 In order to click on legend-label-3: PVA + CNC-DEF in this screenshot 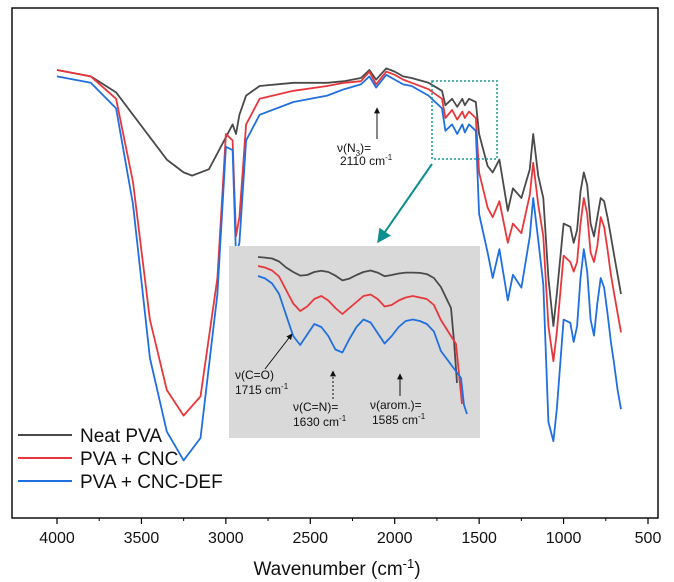, I will do `click(151, 482)`.